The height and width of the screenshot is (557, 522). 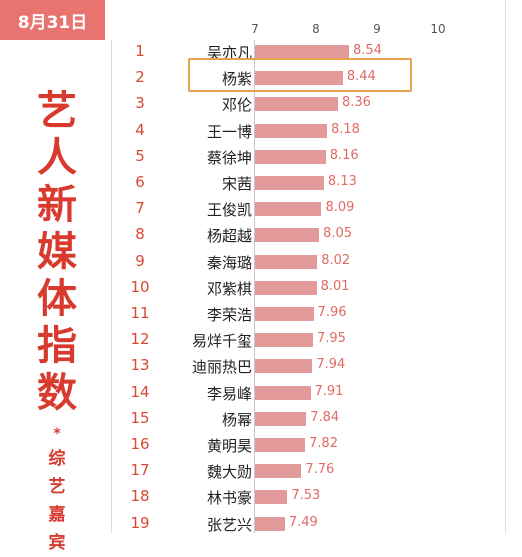 What do you see at coordinates (342, 181) in the screenshot?
I see `value-label: 8.13` at bounding box center [342, 181].